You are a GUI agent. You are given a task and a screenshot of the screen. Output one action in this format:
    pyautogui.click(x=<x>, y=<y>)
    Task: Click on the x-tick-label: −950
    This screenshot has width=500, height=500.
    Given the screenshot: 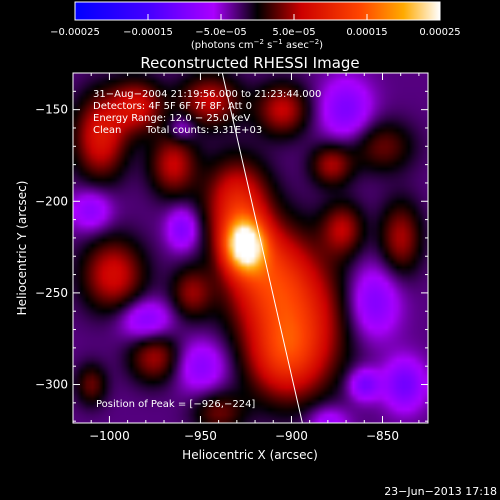 What is the action you would take?
    pyautogui.click(x=200, y=436)
    